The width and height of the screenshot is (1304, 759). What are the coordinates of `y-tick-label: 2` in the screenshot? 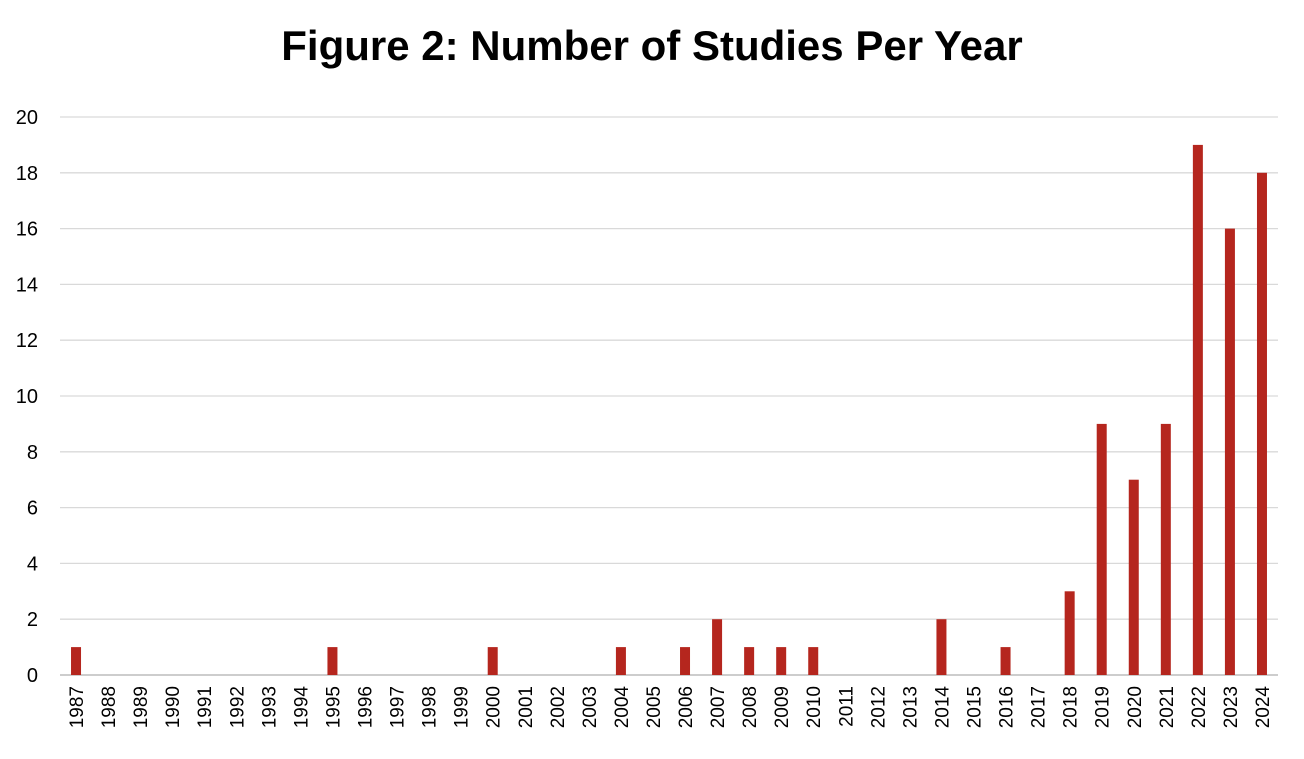 It's located at (32, 620).